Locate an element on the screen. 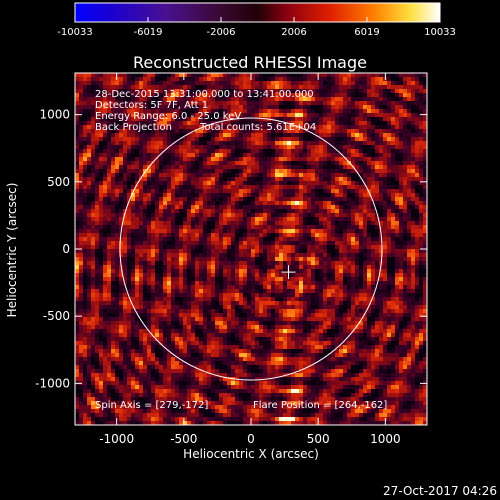  info-energy-range: Energy Range: 6.0 - 25.0 keV is located at coordinates (168, 116).